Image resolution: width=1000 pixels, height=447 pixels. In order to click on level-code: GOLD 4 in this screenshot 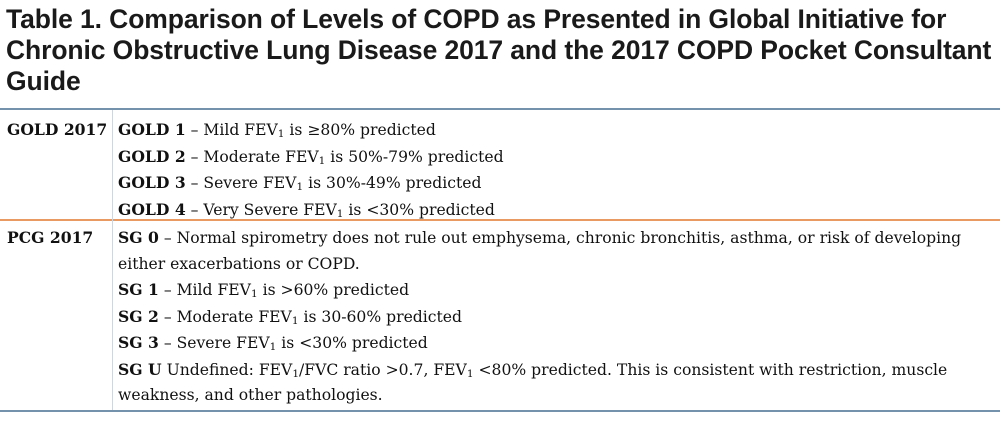, I will do `click(152, 209)`.